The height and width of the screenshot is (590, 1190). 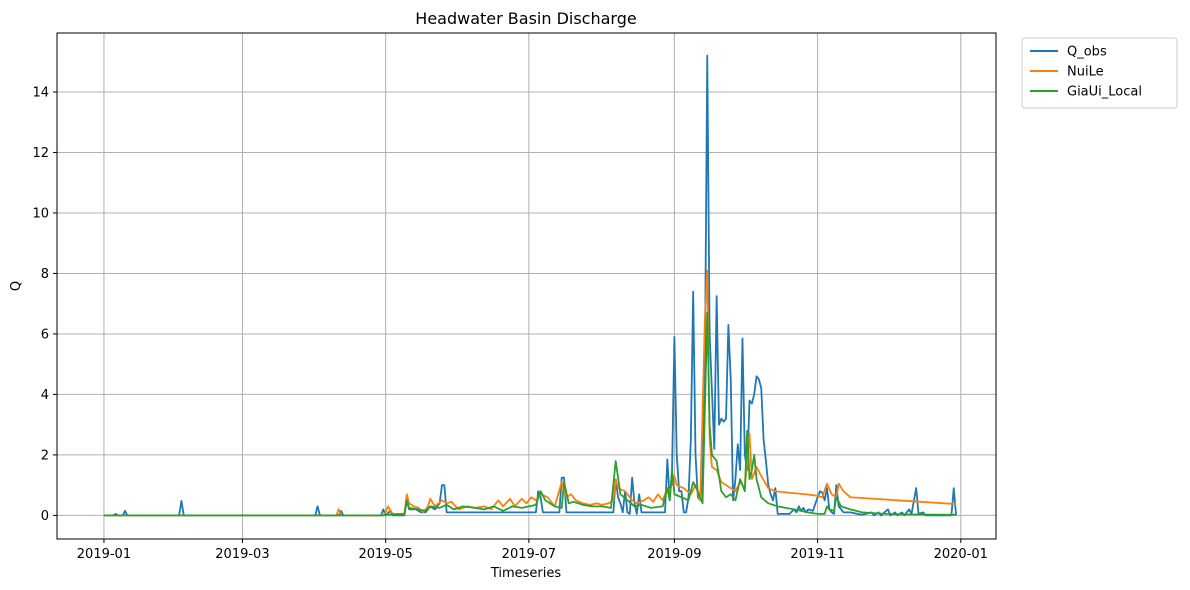 What do you see at coordinates (674, 554) in the screenshot?
I see `x-tick-label: 2019-09` at bounding box center [674, 554].